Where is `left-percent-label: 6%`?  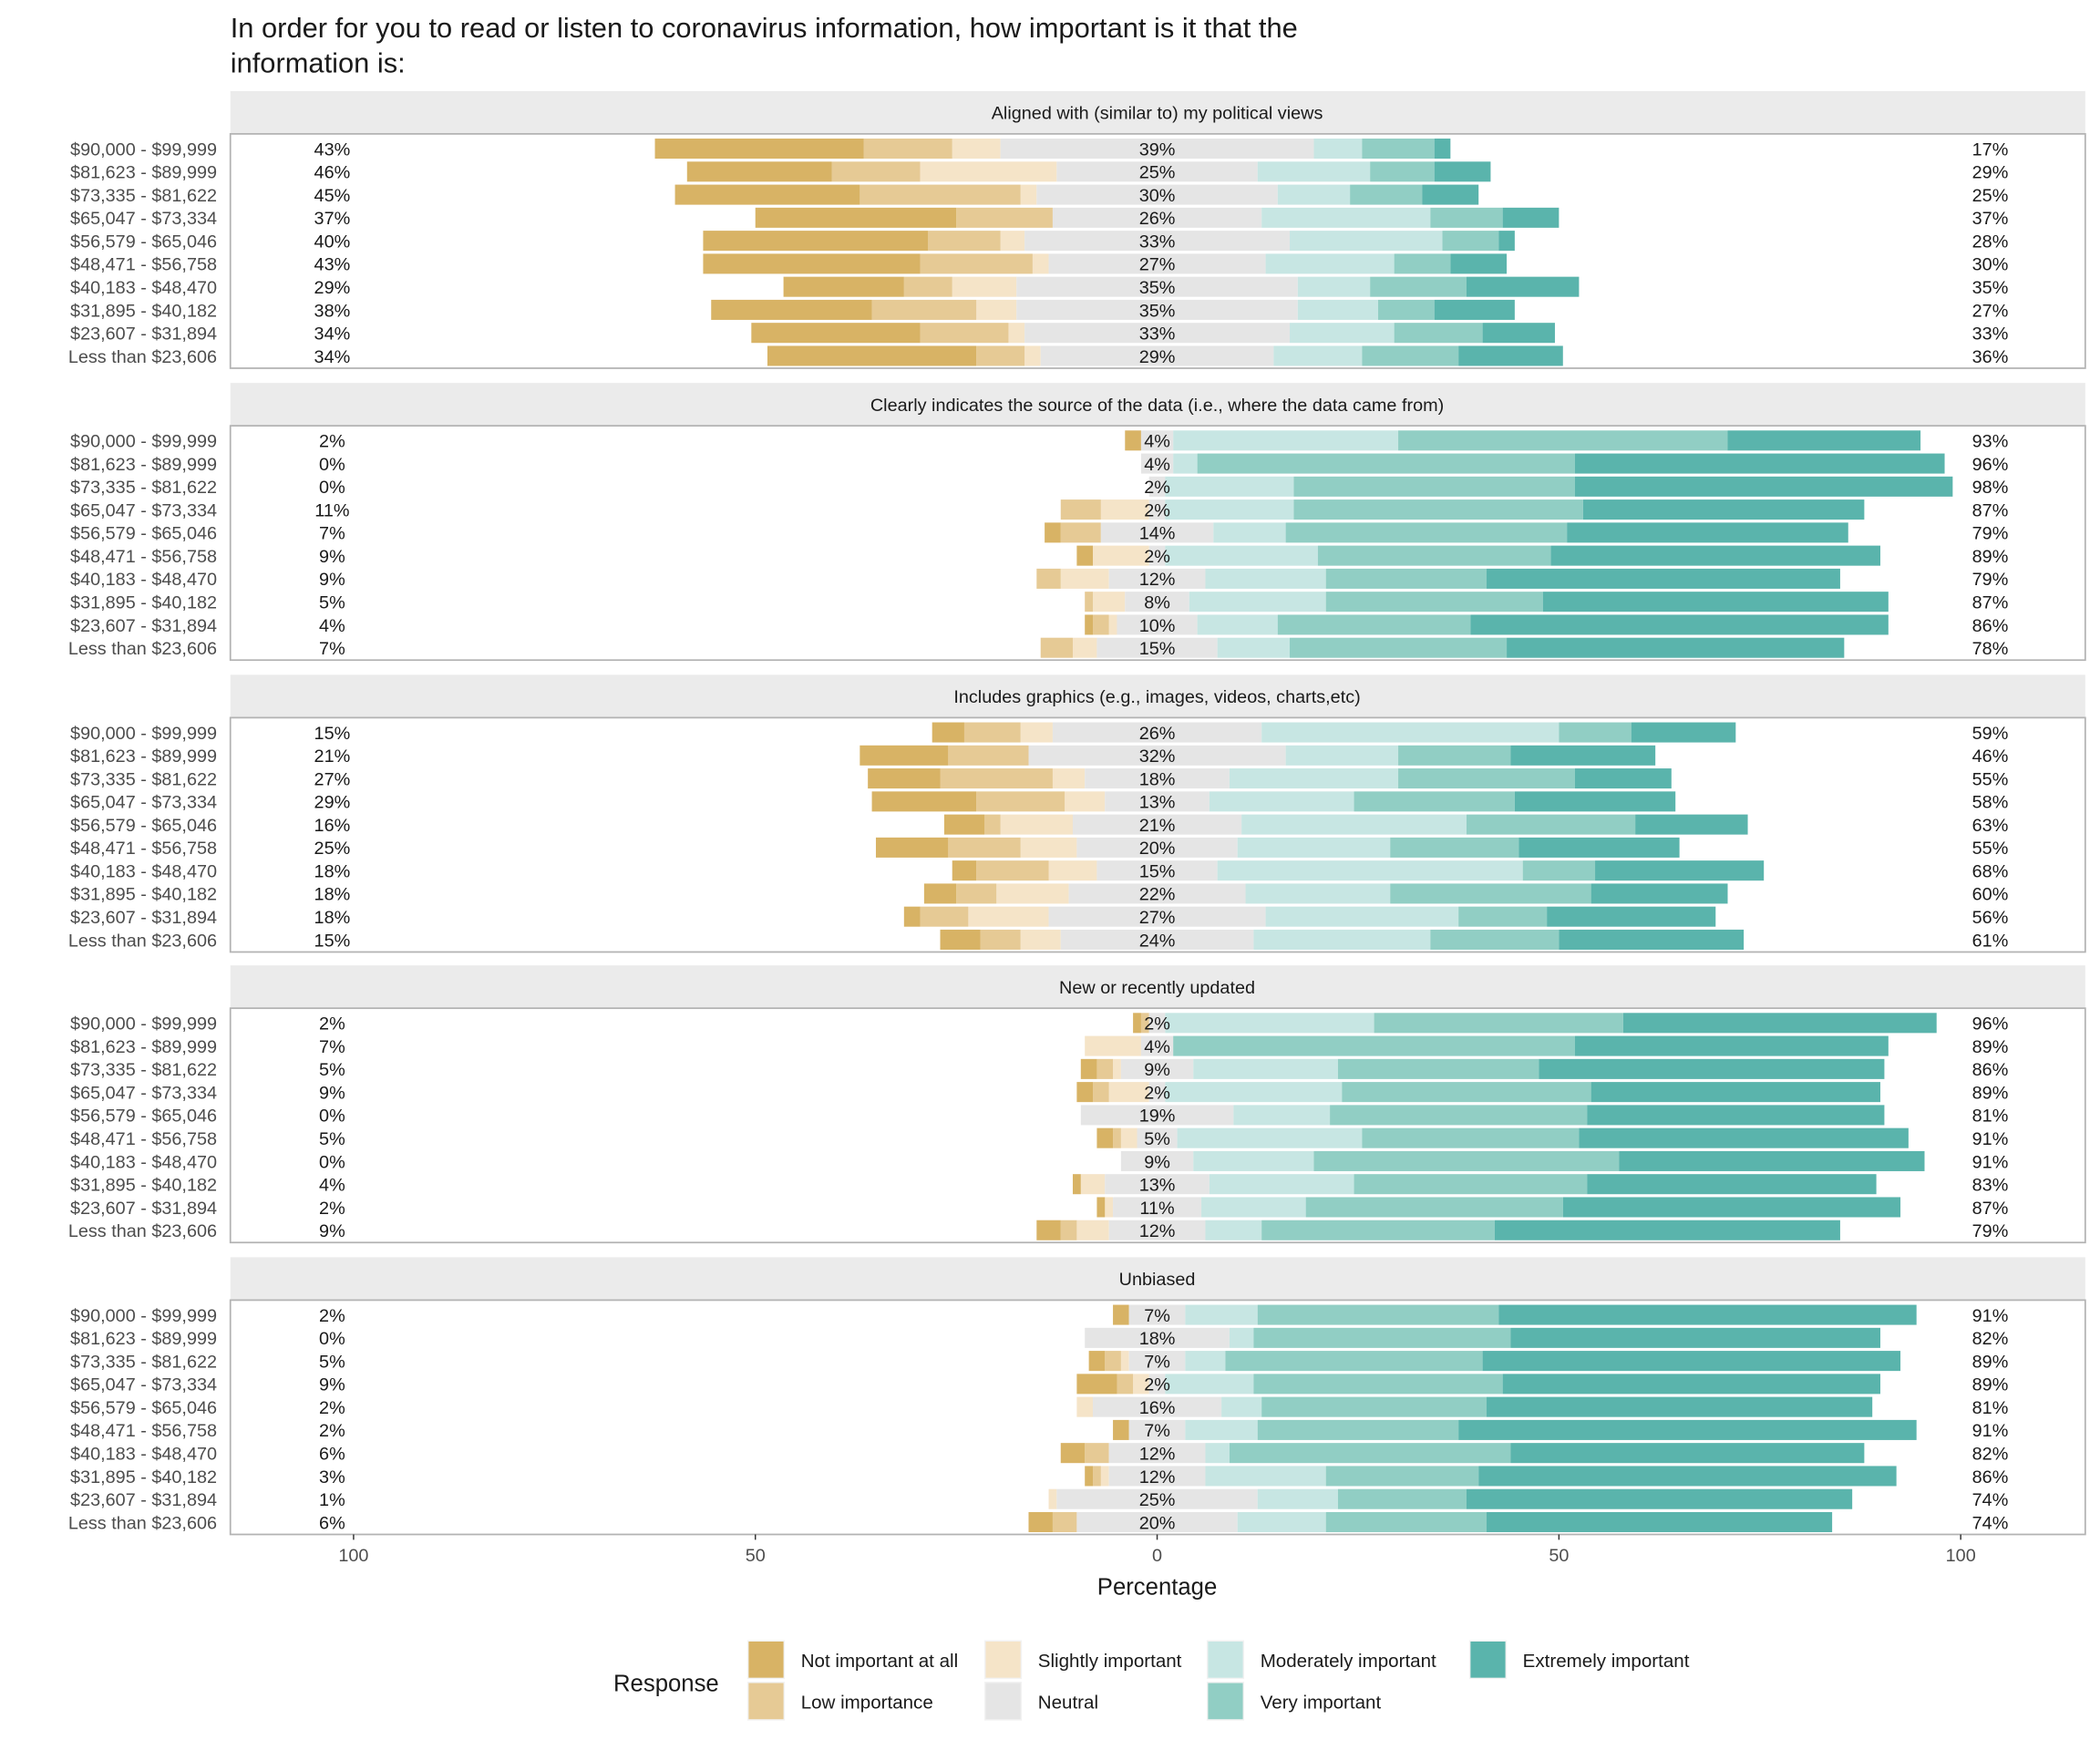 left-percent-label: 6% is located at coordinates (332, 1455).